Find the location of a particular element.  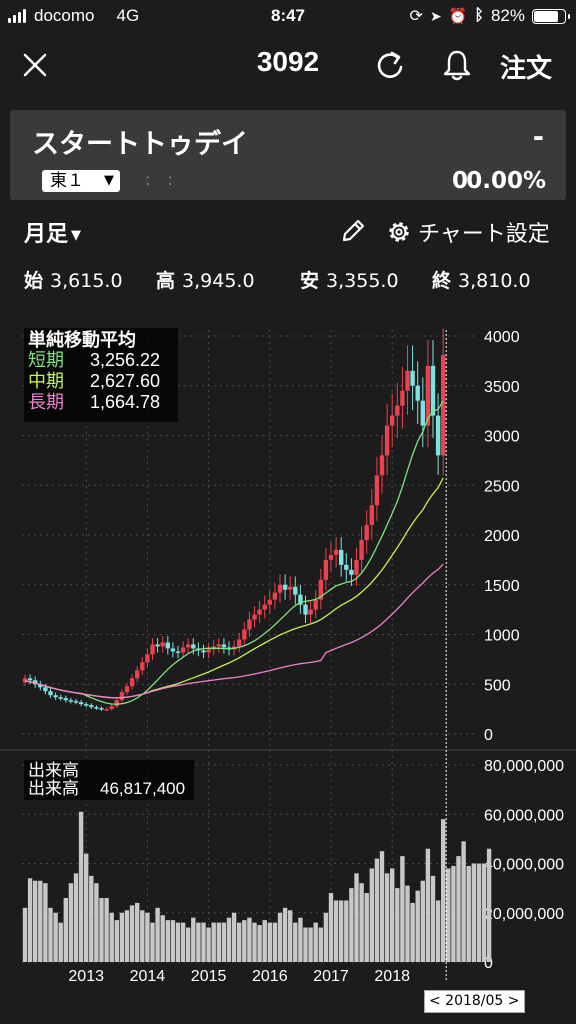

price-tick-label: 3500 is located at coordinates (502, 387).